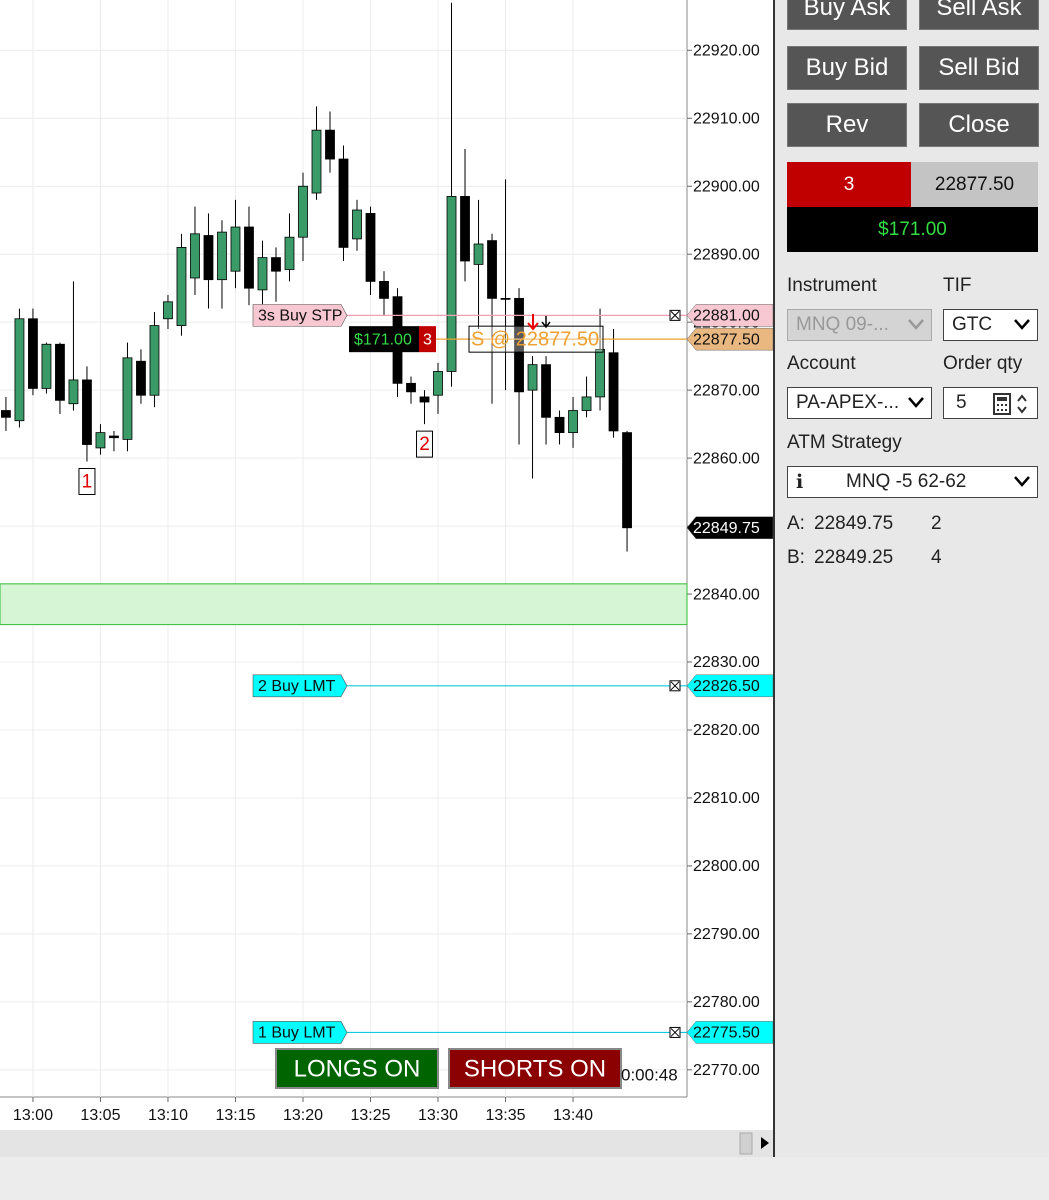 The image size is (1049, 1200). I want to click on atm-select: i MNQ -5 62-62, so click(912, 482).